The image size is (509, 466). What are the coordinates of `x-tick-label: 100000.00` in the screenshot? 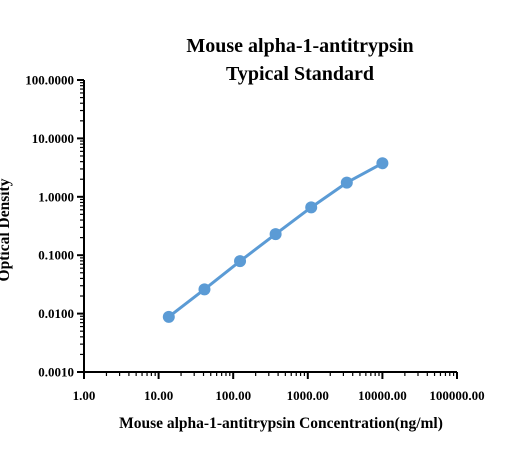 It's located at (456, 395).